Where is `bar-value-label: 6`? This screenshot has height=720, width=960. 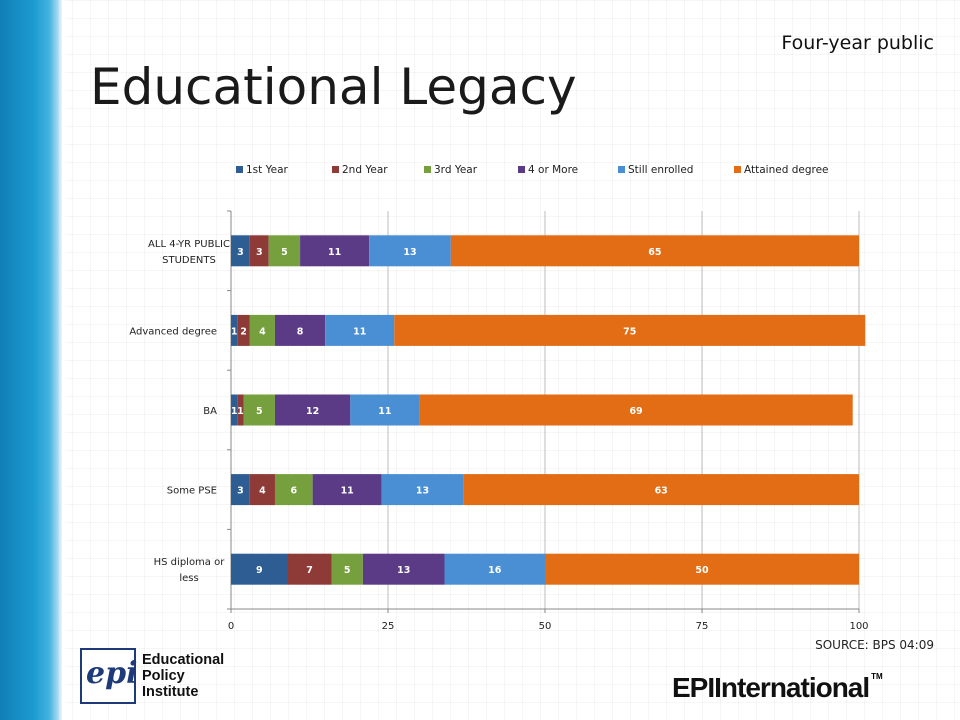
bar-value-label: 6 is located at coordinates (293, 491).